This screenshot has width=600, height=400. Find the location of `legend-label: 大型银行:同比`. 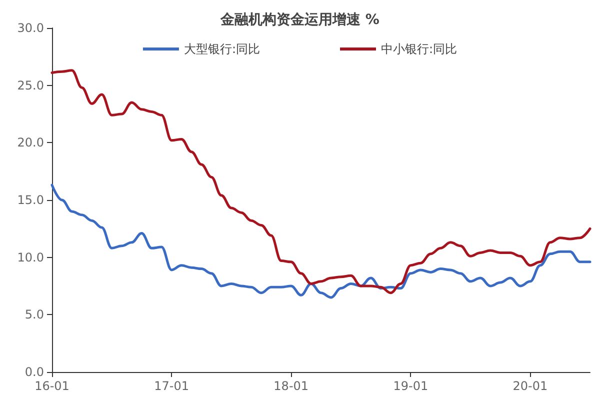

legend-label: 大型银行:同比 is located at coordinates (222, 49).